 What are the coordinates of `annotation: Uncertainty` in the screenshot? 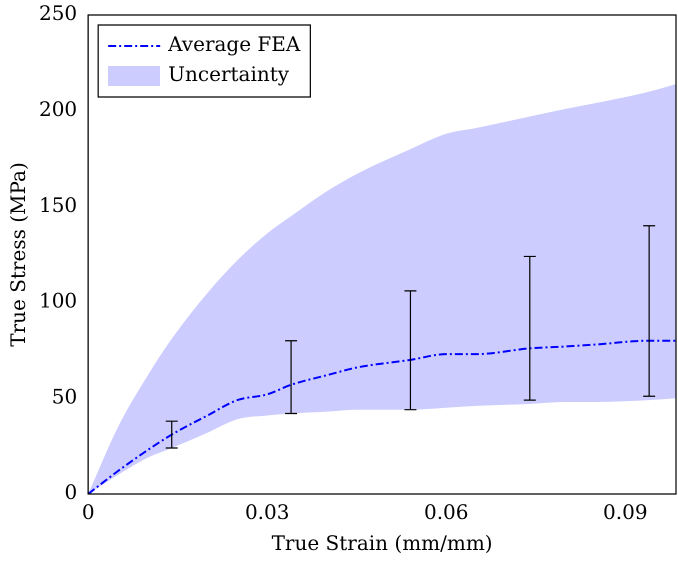 It's located at (229, 74).